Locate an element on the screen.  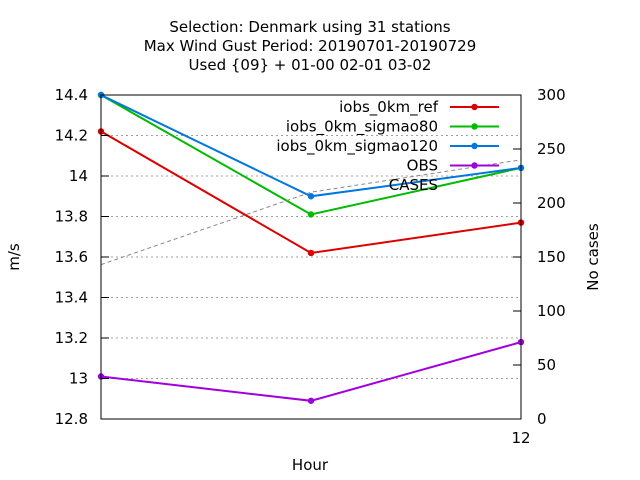
y-axis-title: m/s is located at coordinates (14, 257).